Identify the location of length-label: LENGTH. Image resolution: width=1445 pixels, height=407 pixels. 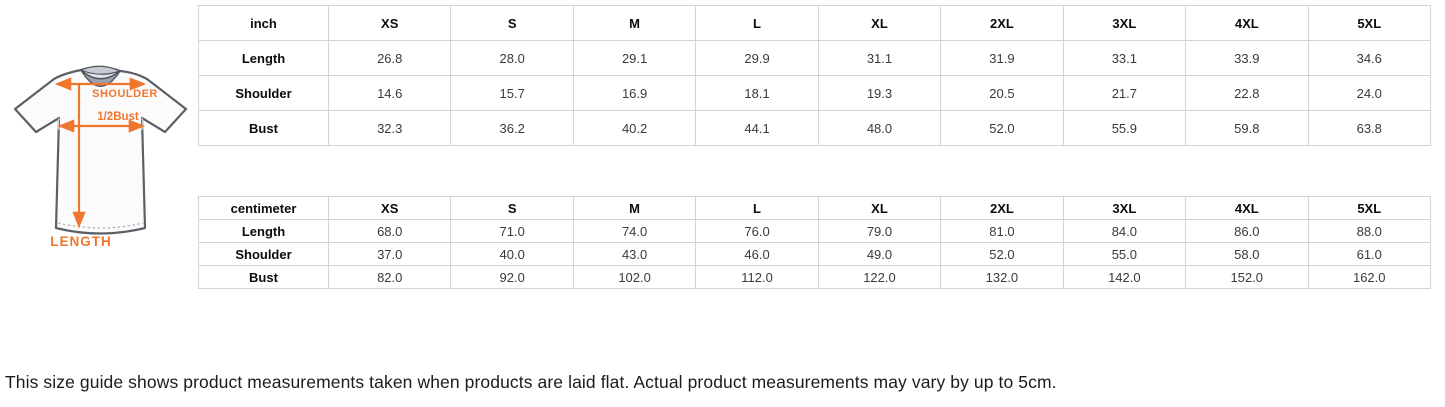
(81, 241).